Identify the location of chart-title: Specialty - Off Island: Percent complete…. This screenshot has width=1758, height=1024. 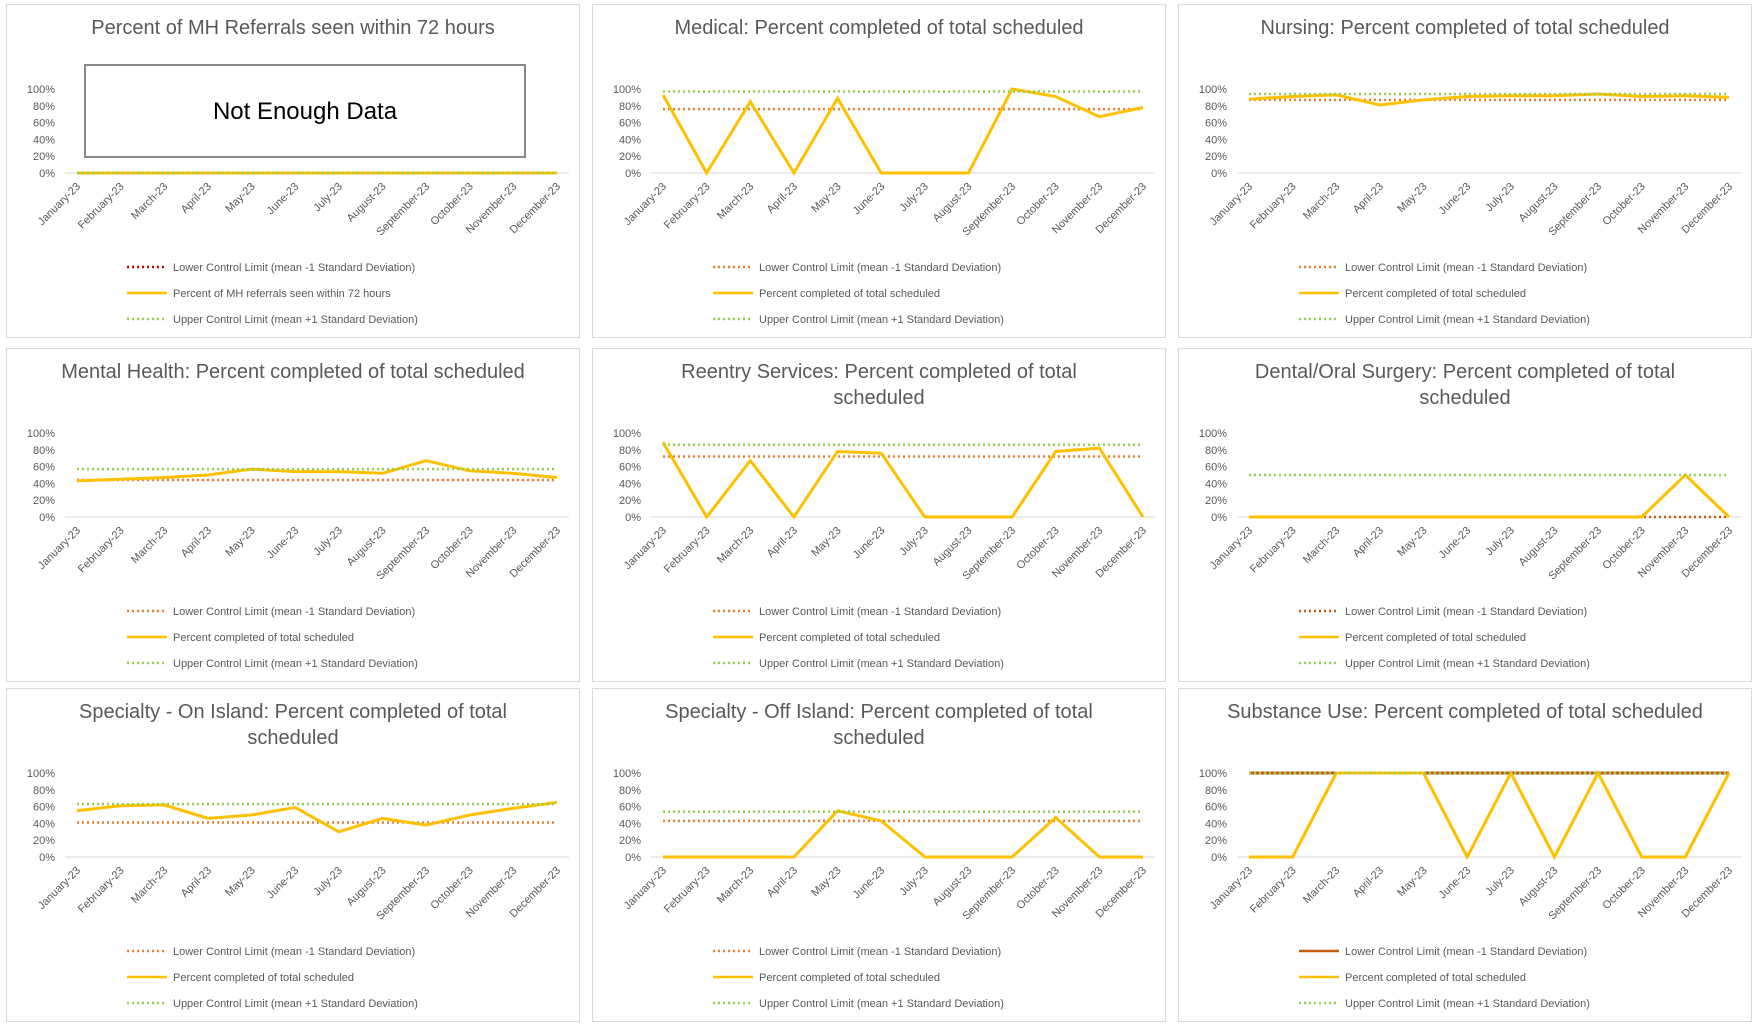
(879, 725).